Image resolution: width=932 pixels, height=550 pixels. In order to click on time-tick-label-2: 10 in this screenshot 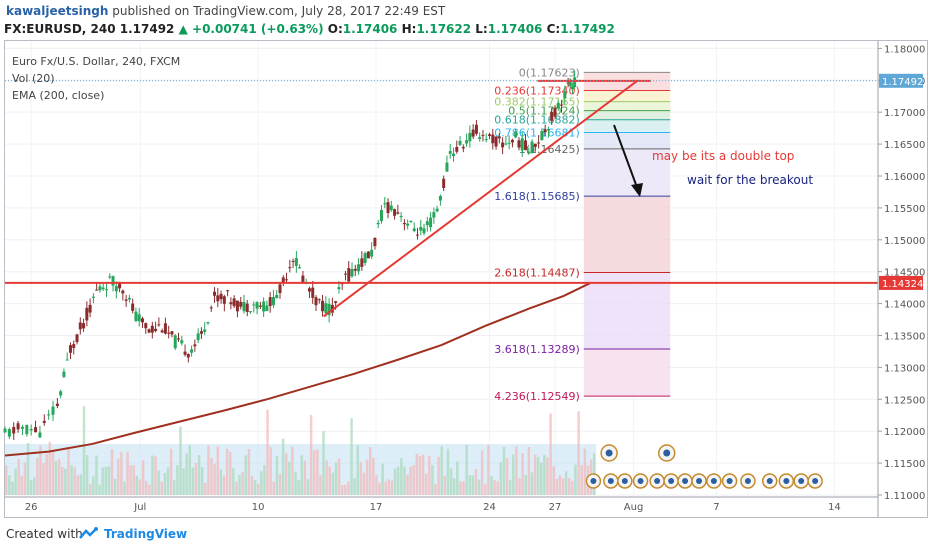, I will do `click(258, 507)`.